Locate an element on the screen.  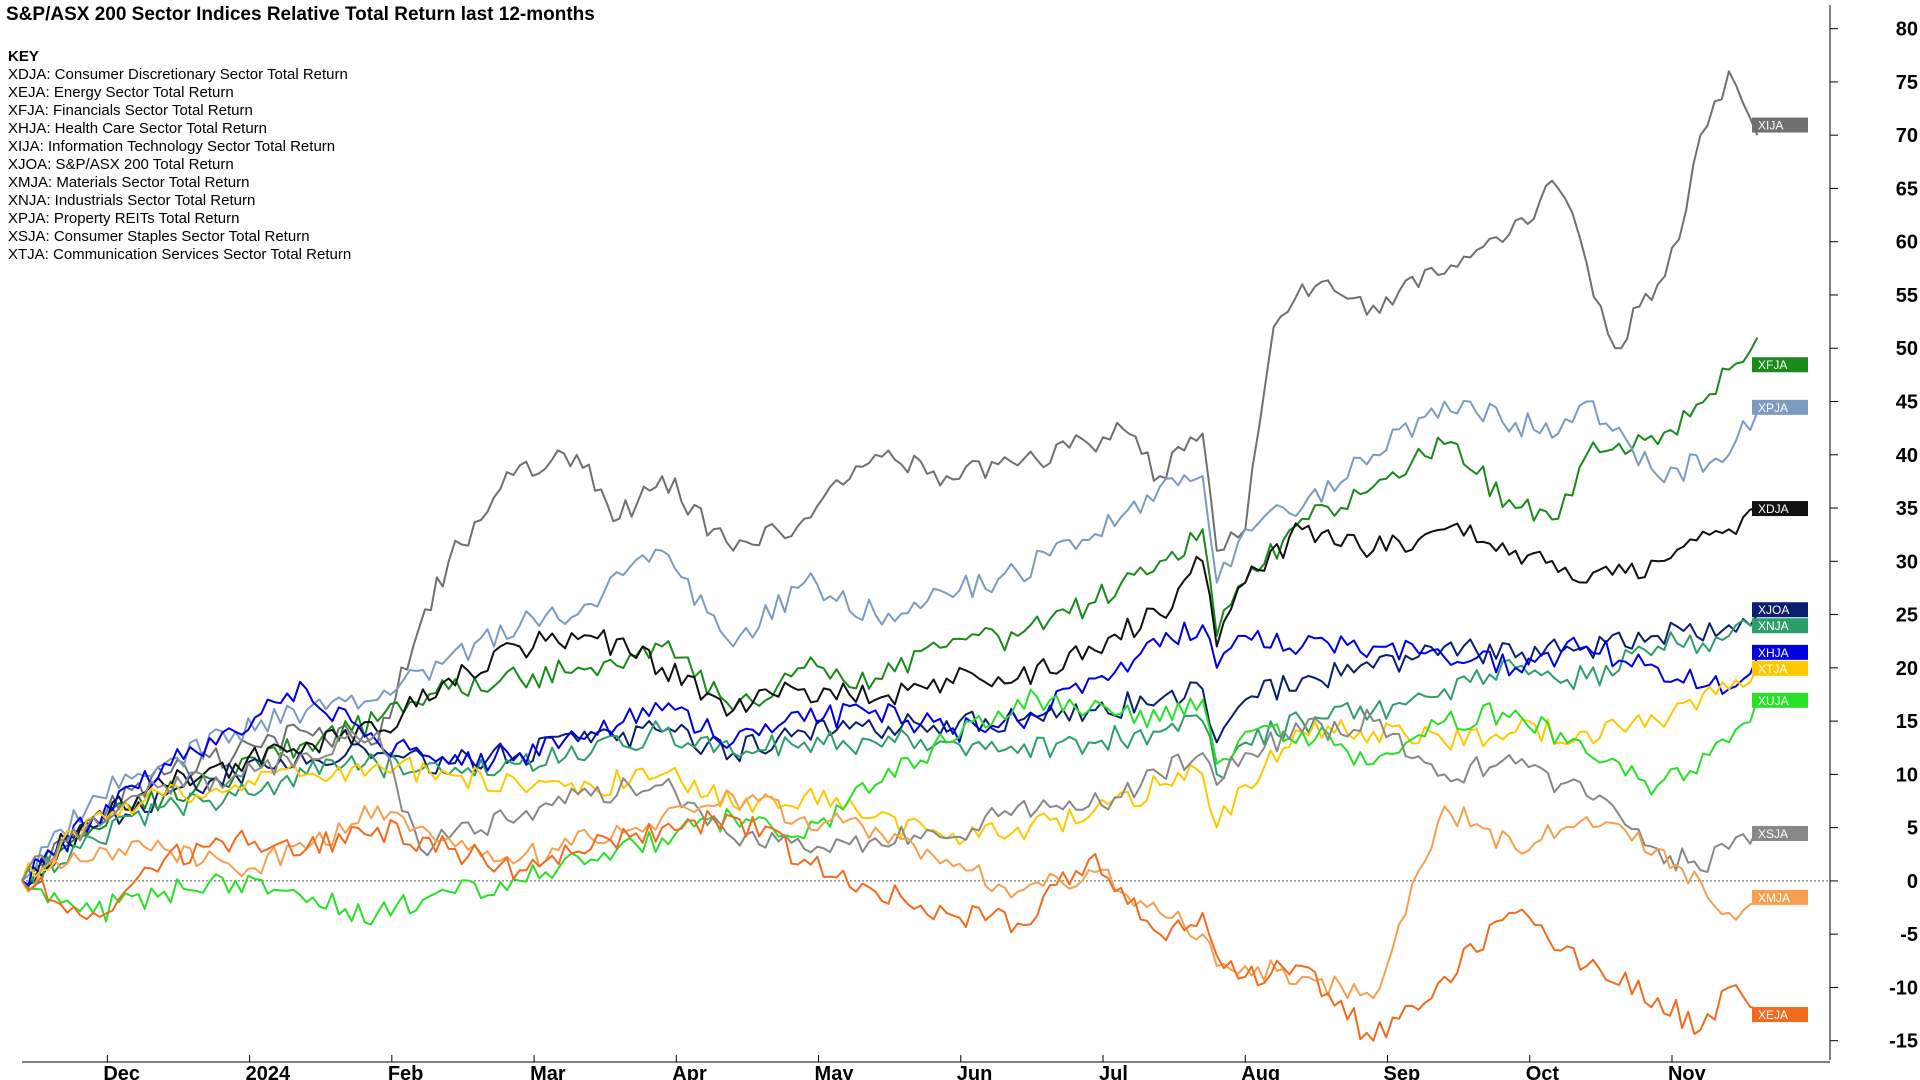
x-tick-label: 2024 is located at coordinates (268, 1071).